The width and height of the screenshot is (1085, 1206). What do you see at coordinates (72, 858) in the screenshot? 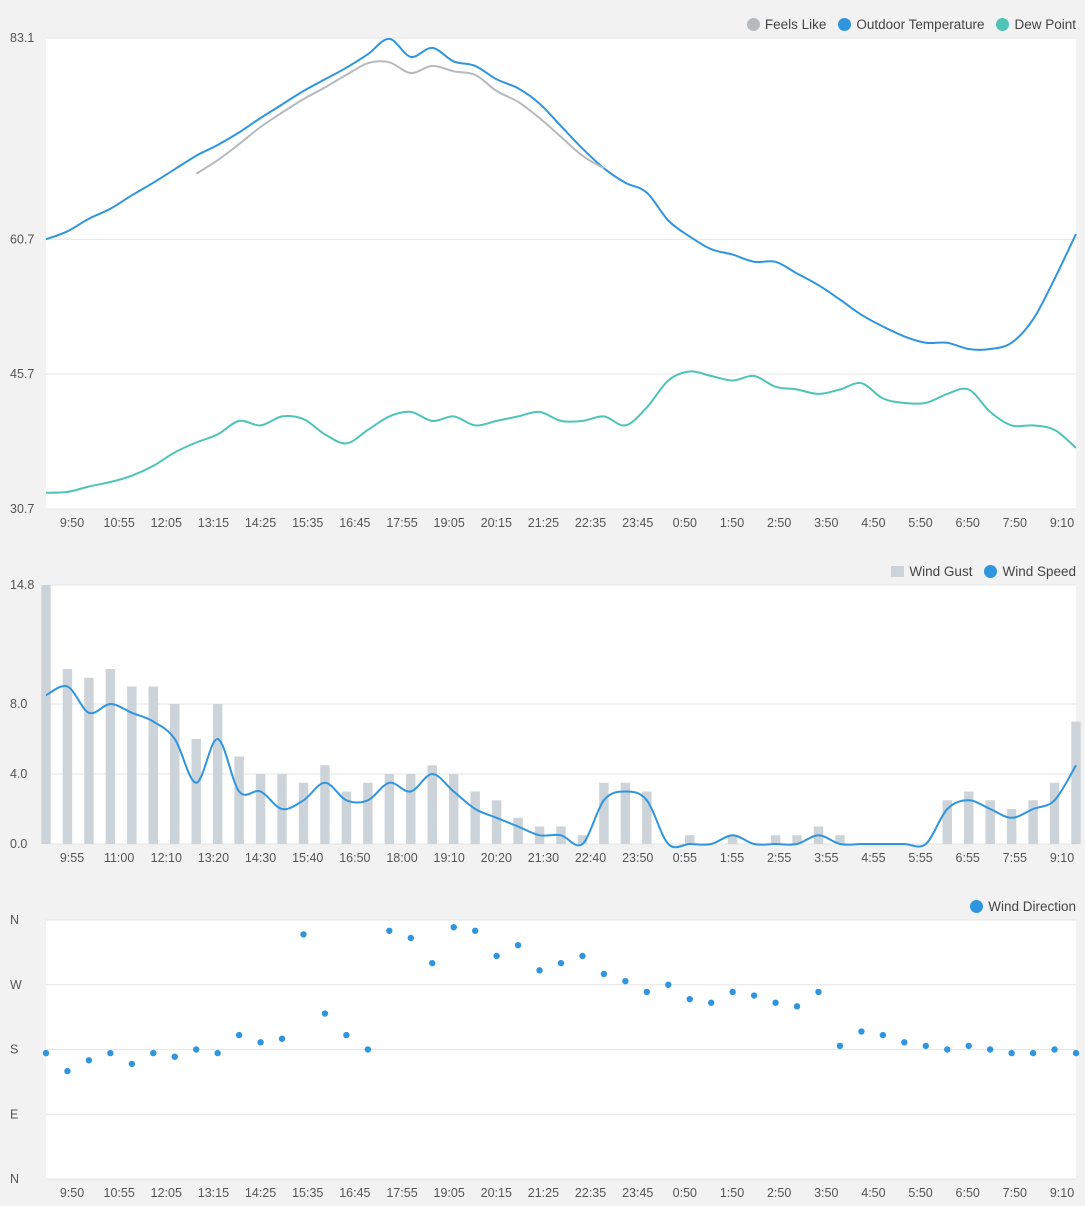
I see `x-tick-label: 9:55` at bounding box center [72, 858].